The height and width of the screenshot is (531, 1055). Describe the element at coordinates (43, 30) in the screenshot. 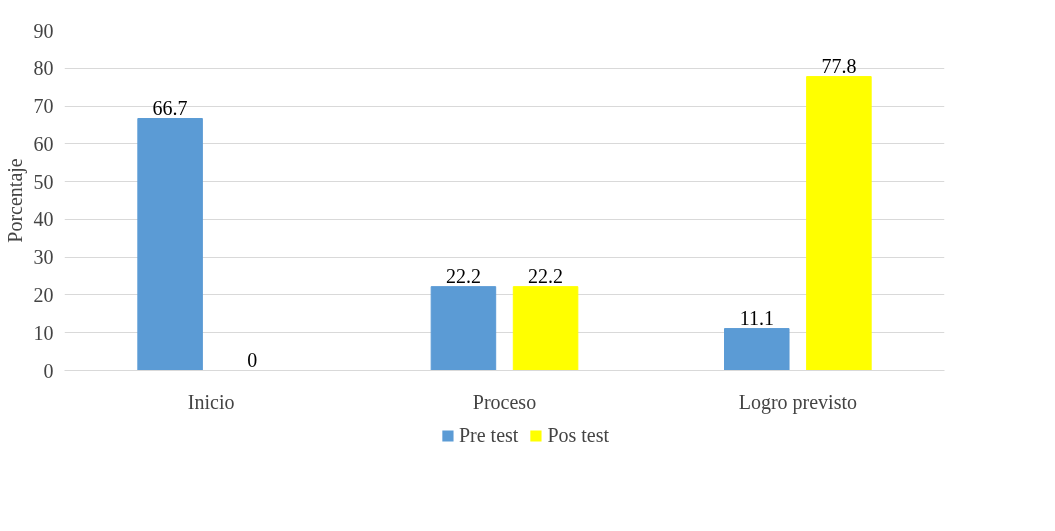

I see `y-tick-label: 90` at that location.